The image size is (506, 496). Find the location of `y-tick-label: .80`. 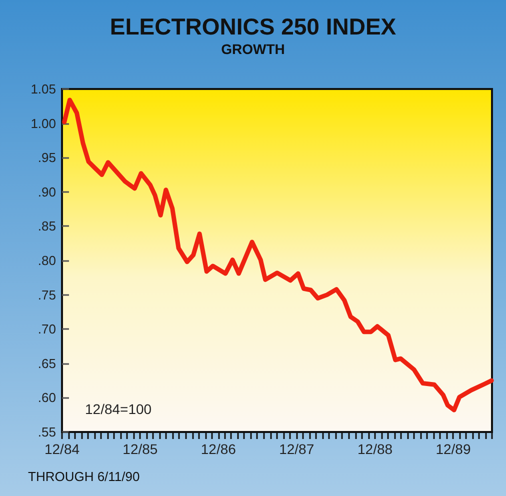

y-tick-label: .80 is located at coordinates (47, 260).